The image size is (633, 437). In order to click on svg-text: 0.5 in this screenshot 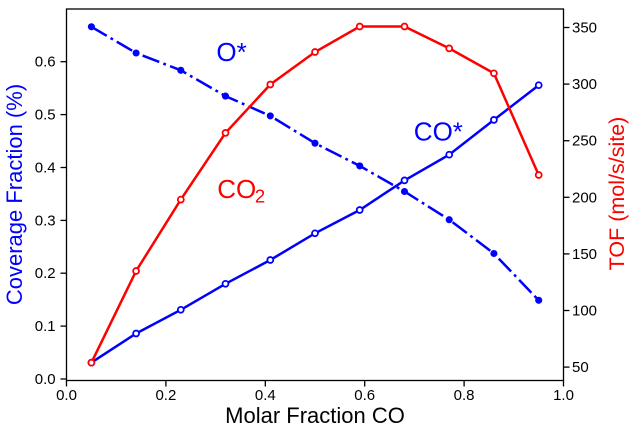, I will do `click(45, 115)`.